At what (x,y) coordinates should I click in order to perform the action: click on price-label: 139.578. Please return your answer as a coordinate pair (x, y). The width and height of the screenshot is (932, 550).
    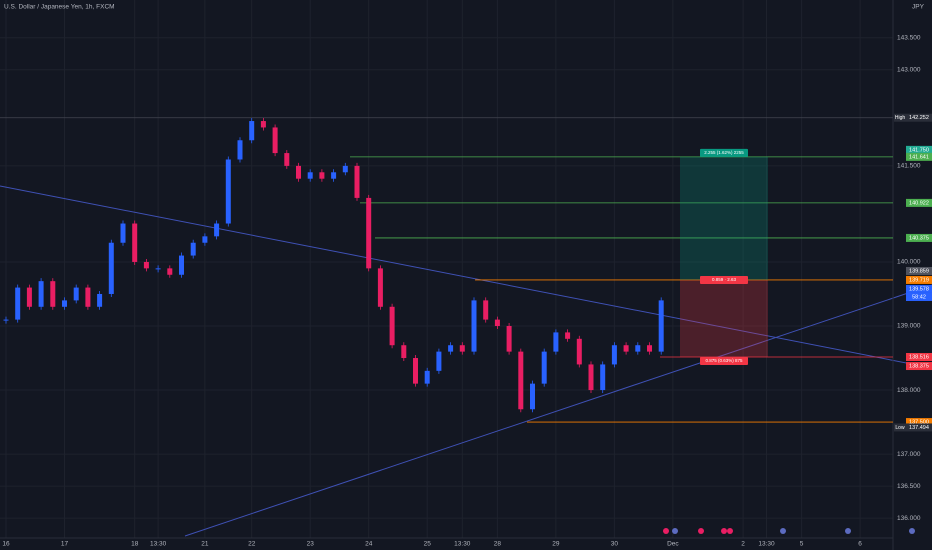
    Looking at the image, I should click on (919, 289).